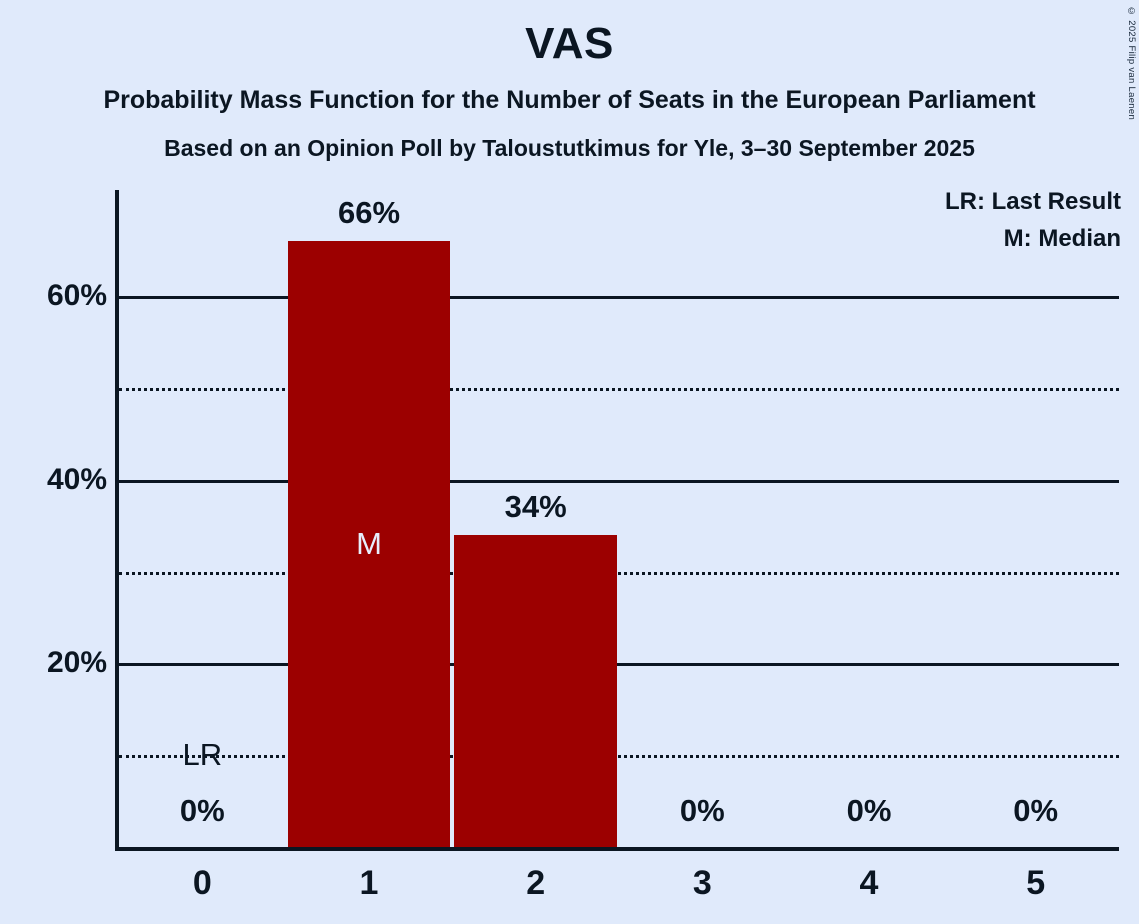 The height and width of the screenshot is (924, 1139). What do you see at coordinates (536, 883) in the screenshot?
I see `x-axis-tick-label: 2` at bounding box center [536, 883].